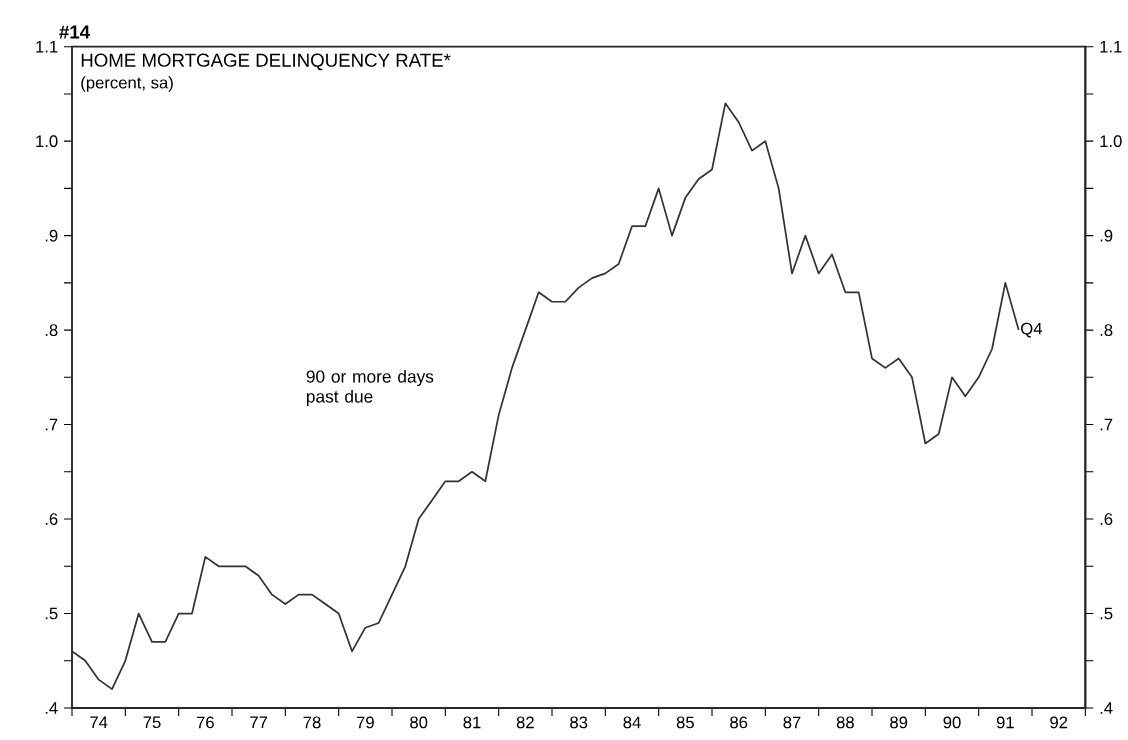 This screenshot has height=740, width=1128. Describe the element at coordinates (1106, 330) in the screenshot. I see `y2-tick-label: .8` at that location.